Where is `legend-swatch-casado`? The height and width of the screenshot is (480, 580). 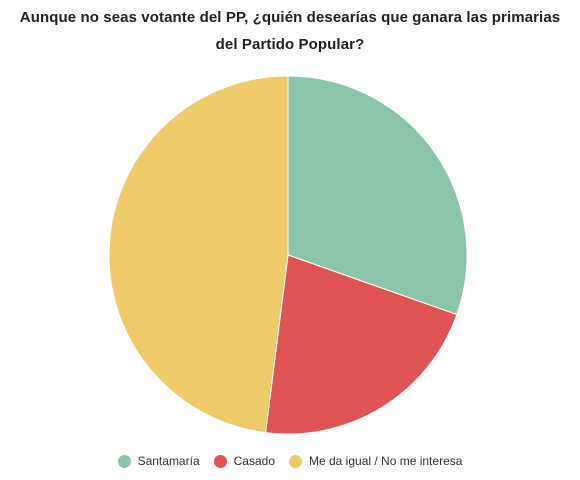
legend-swatch-casado is located at coordinates (220, 461).